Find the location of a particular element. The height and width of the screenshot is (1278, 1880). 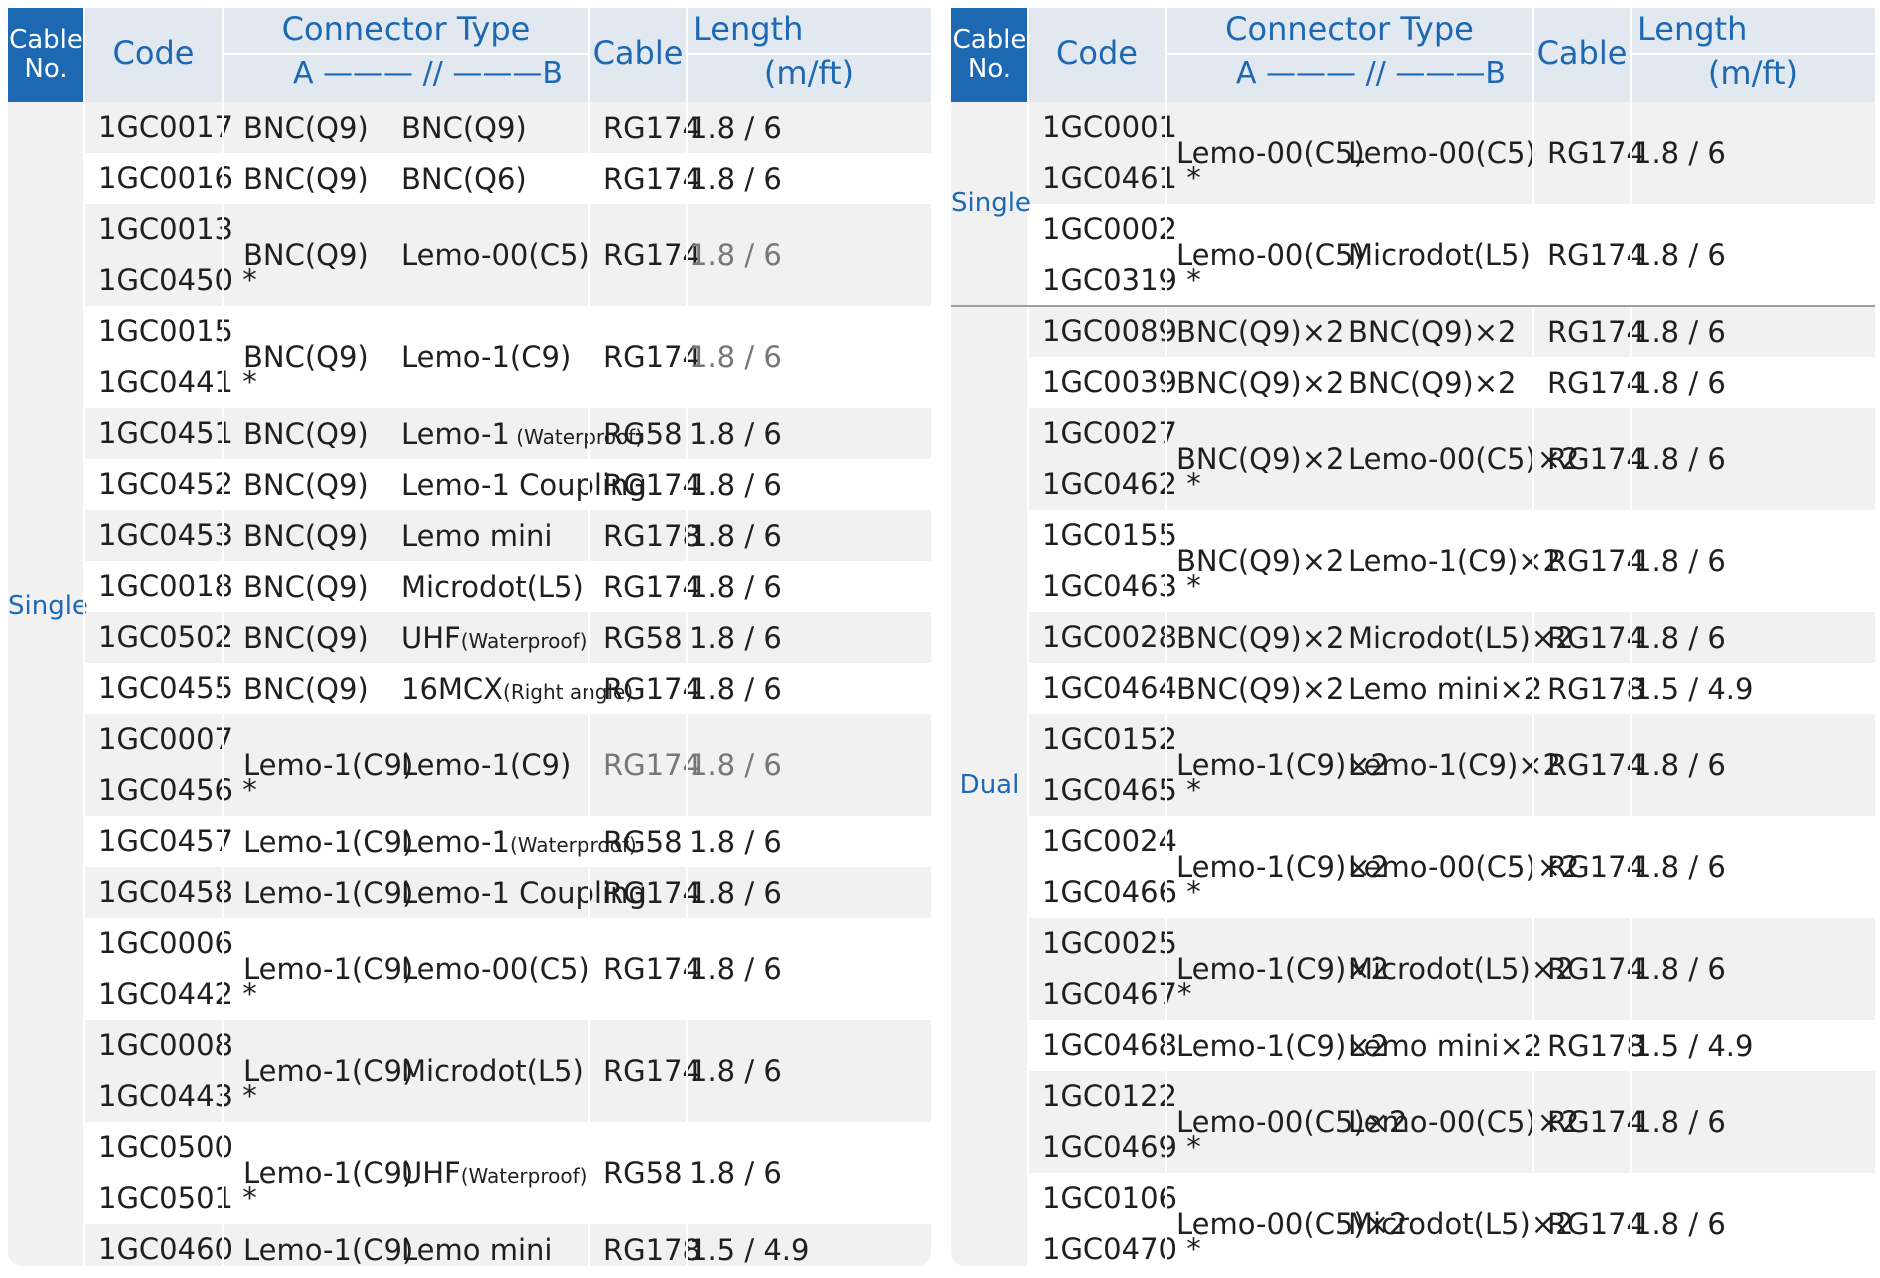

connector-b-note: (Waterproof) is located at coordinates (576, 436).